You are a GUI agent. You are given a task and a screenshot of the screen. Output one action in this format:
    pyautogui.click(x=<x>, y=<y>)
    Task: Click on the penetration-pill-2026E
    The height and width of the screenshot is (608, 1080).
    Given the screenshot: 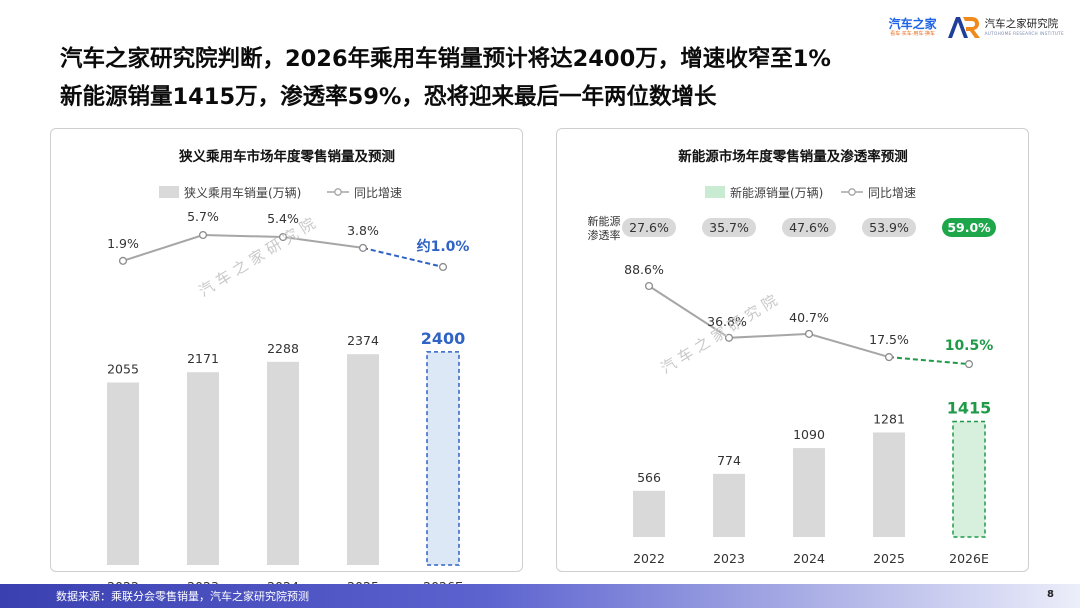 What is the action you would take?
    pyautogui.click(x=969, y=227)
    